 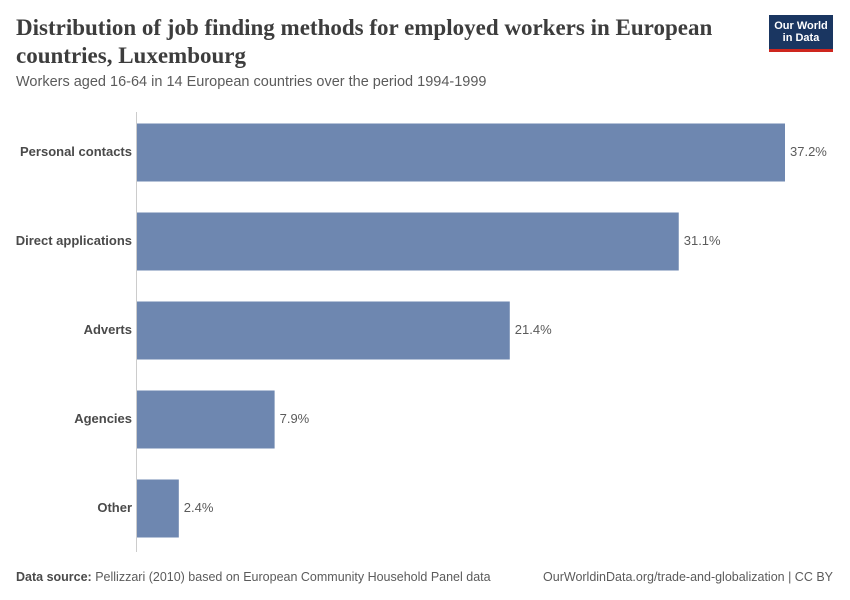 What do you see at coordinates (295, 418) in the screenshot?
I see `value-label: 7.9%` at bounding box center [295, 418].